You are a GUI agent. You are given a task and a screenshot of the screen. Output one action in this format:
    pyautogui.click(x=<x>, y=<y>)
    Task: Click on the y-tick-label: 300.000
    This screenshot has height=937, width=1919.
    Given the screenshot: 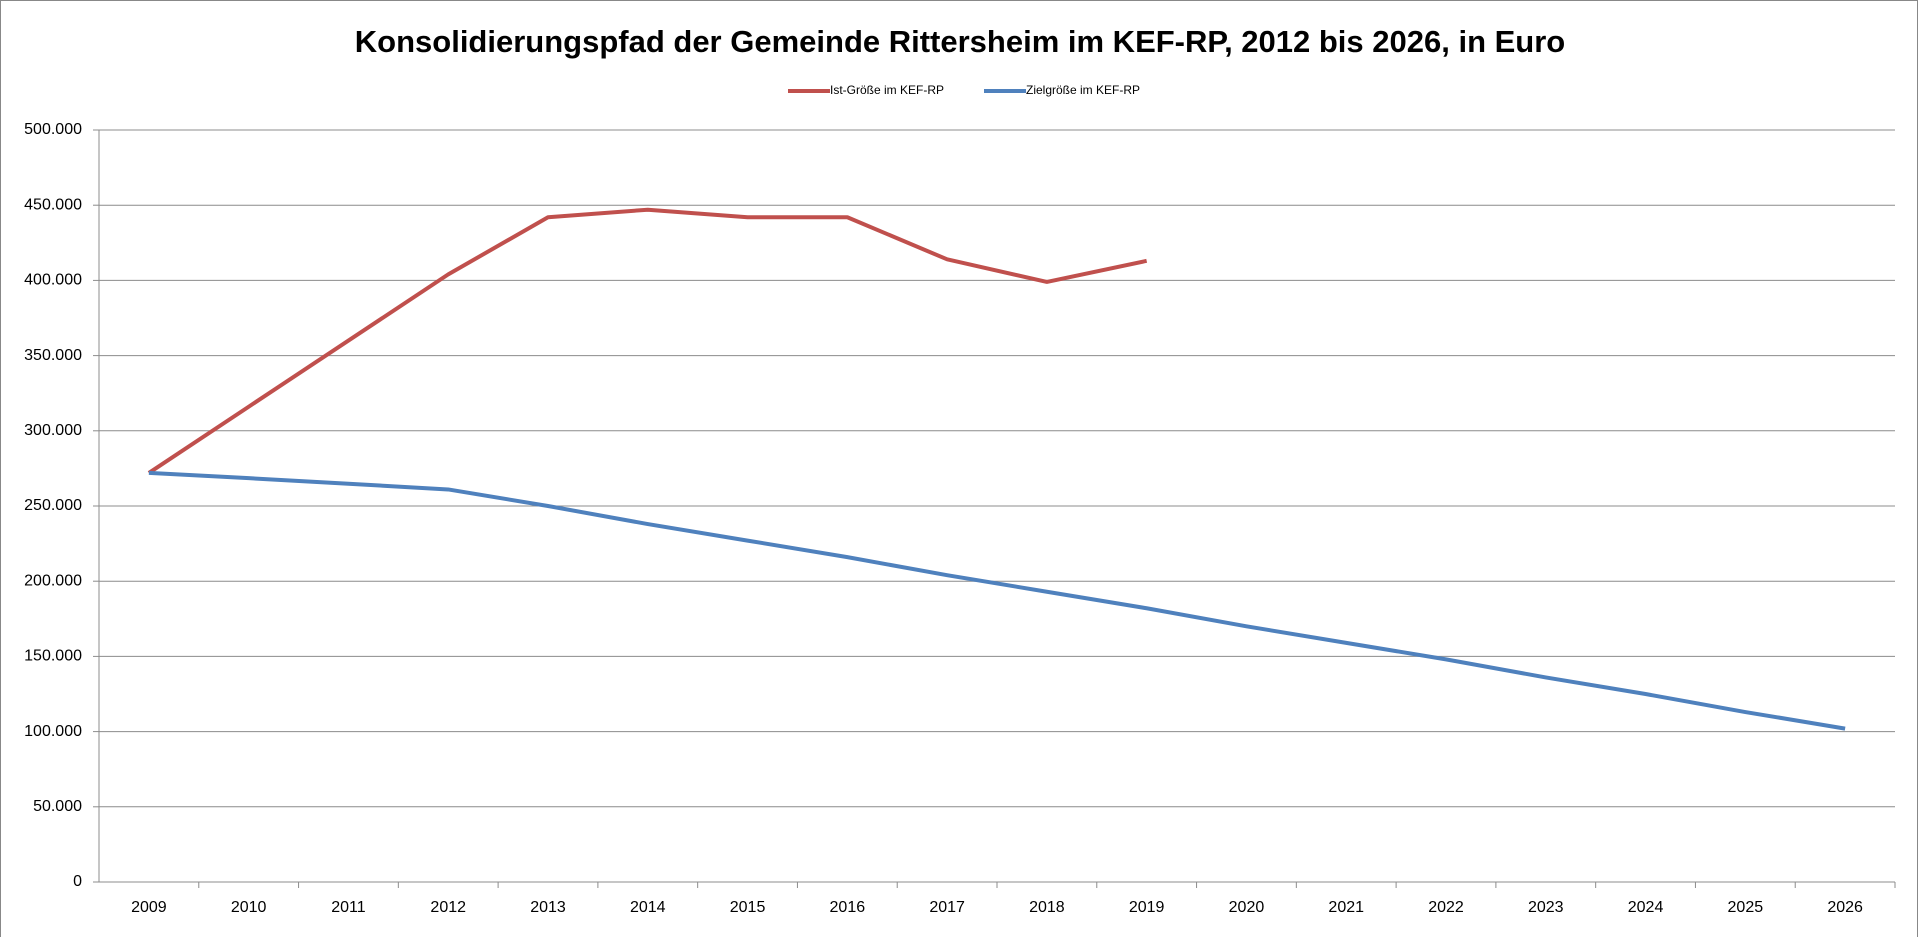 What is the action you would take?
    pyautogui.click(x=53, y=430)
    